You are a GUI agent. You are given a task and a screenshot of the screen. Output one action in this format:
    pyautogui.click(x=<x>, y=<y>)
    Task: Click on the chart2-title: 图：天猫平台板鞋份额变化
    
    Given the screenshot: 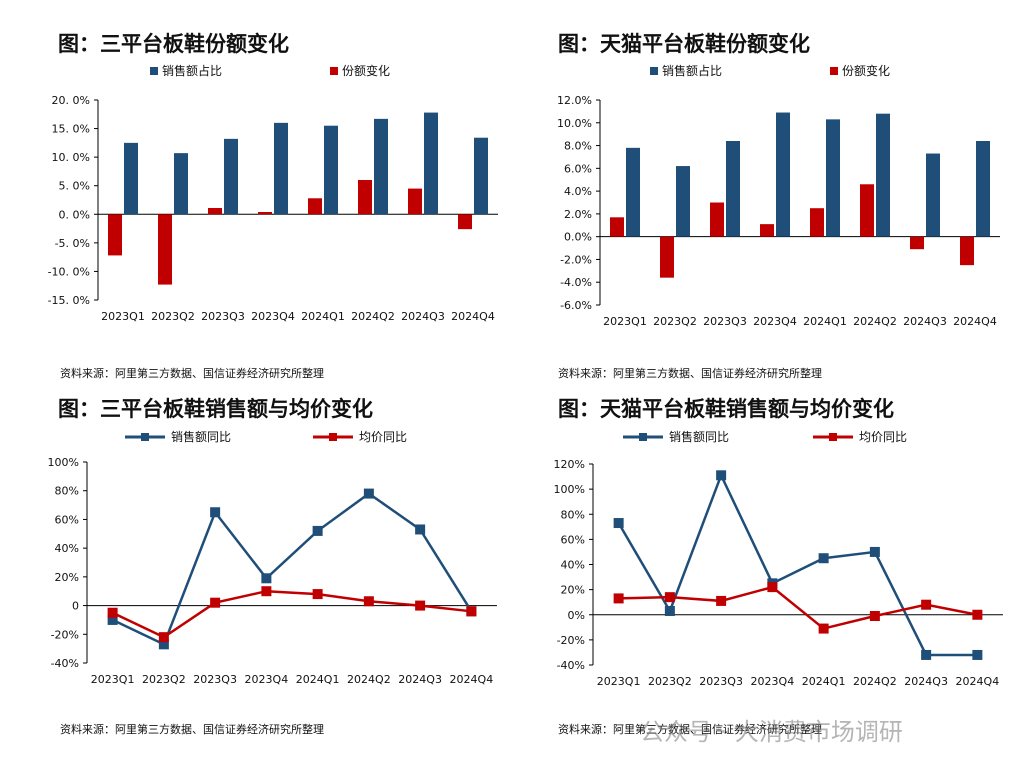 What is the action you would take?
    pyautogui.click(x=684, y=44)
    